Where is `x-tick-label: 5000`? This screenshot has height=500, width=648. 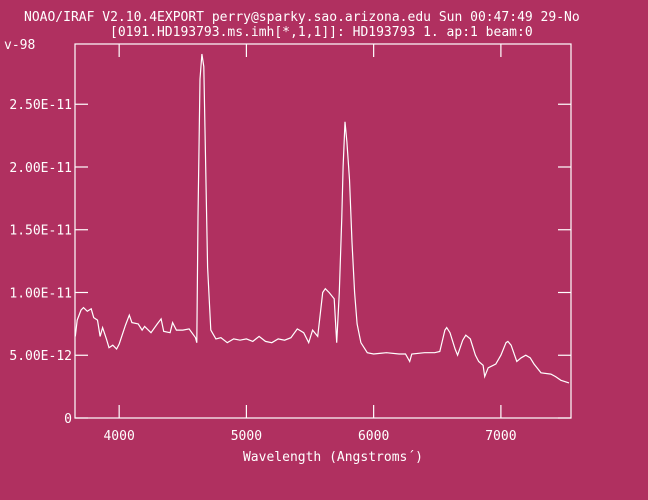 x-tick-label: 5000 is located at coordinates (246, 436).